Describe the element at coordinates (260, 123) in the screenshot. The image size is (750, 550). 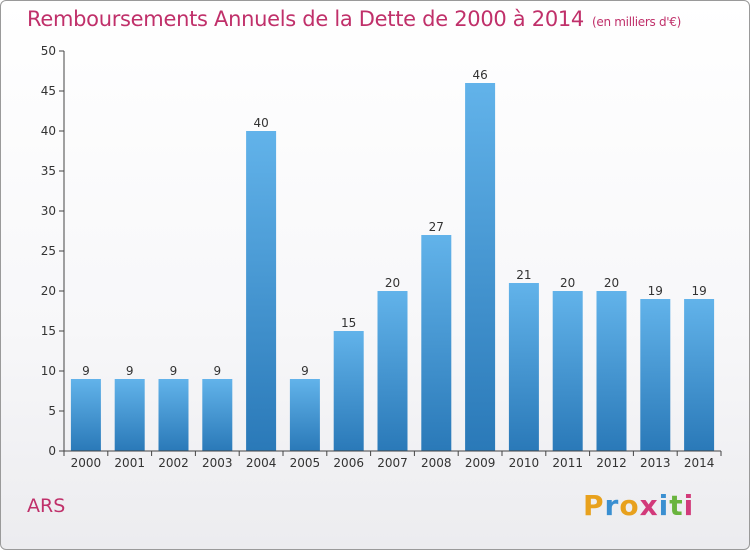
I see `bar-value-label: 40` at that location.